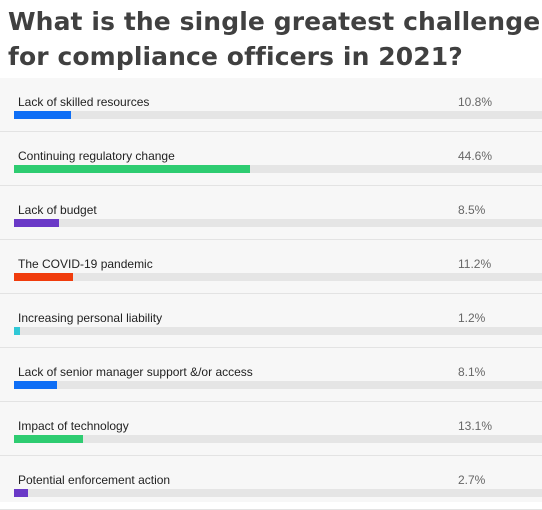 The width and height of the screenshot is (542, 510). What do you see at coordinates (472, 372) in the screenshot?
I see `value-label: 8.1%` at bounding box center [472, 372].